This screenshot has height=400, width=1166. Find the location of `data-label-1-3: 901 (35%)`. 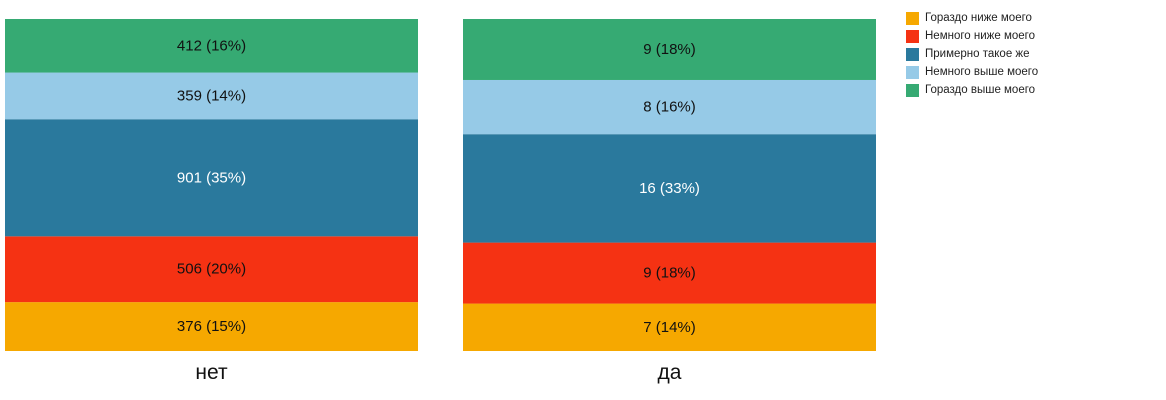

data-label-1-3: 901 (35%) is located at coordinates (211, 177).